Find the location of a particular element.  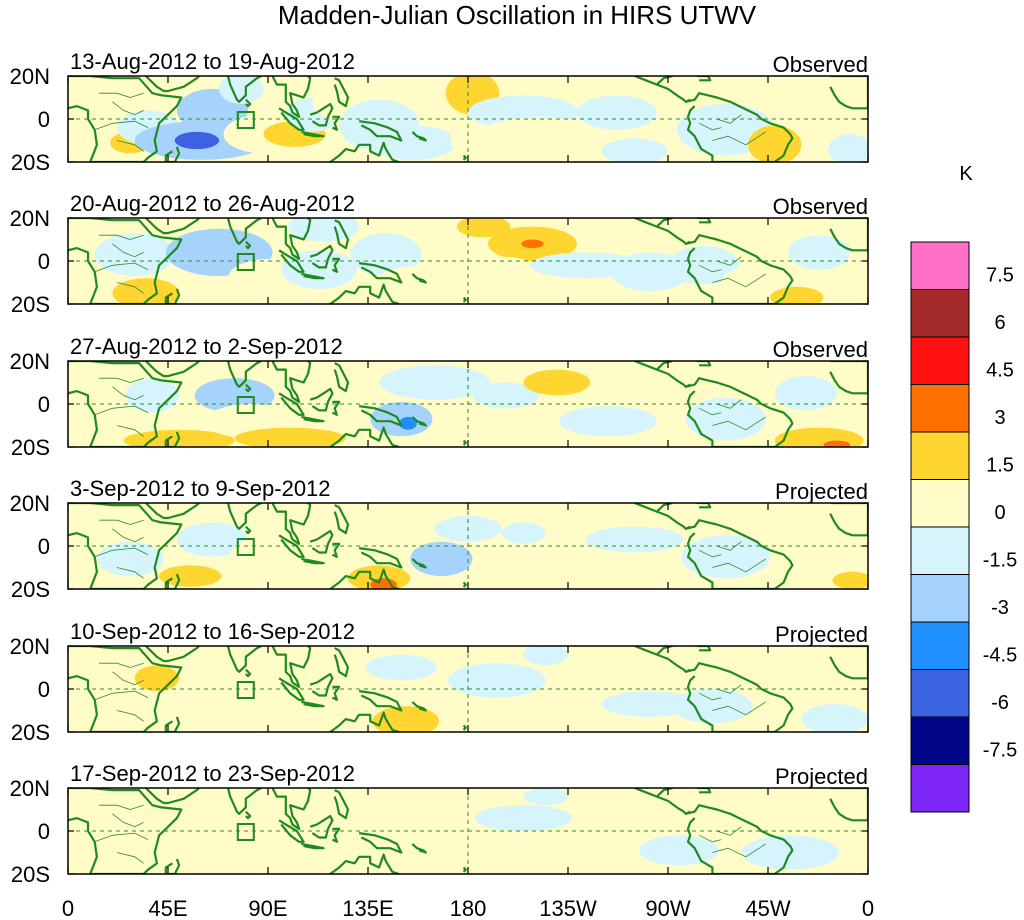

x-tick-label: 135E is located at coordinates (367, 908).